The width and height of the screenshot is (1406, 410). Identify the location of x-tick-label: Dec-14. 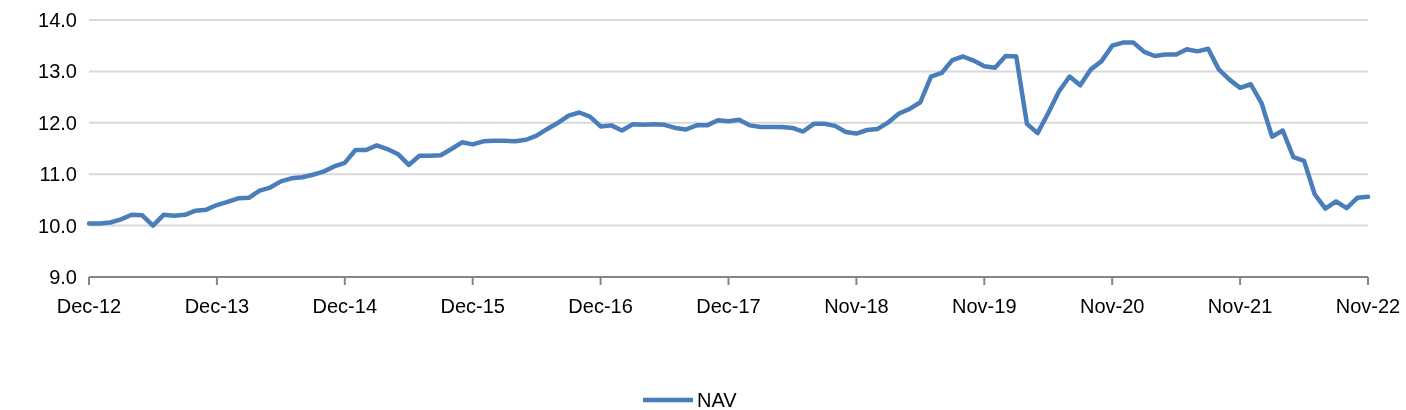
(345, 306).